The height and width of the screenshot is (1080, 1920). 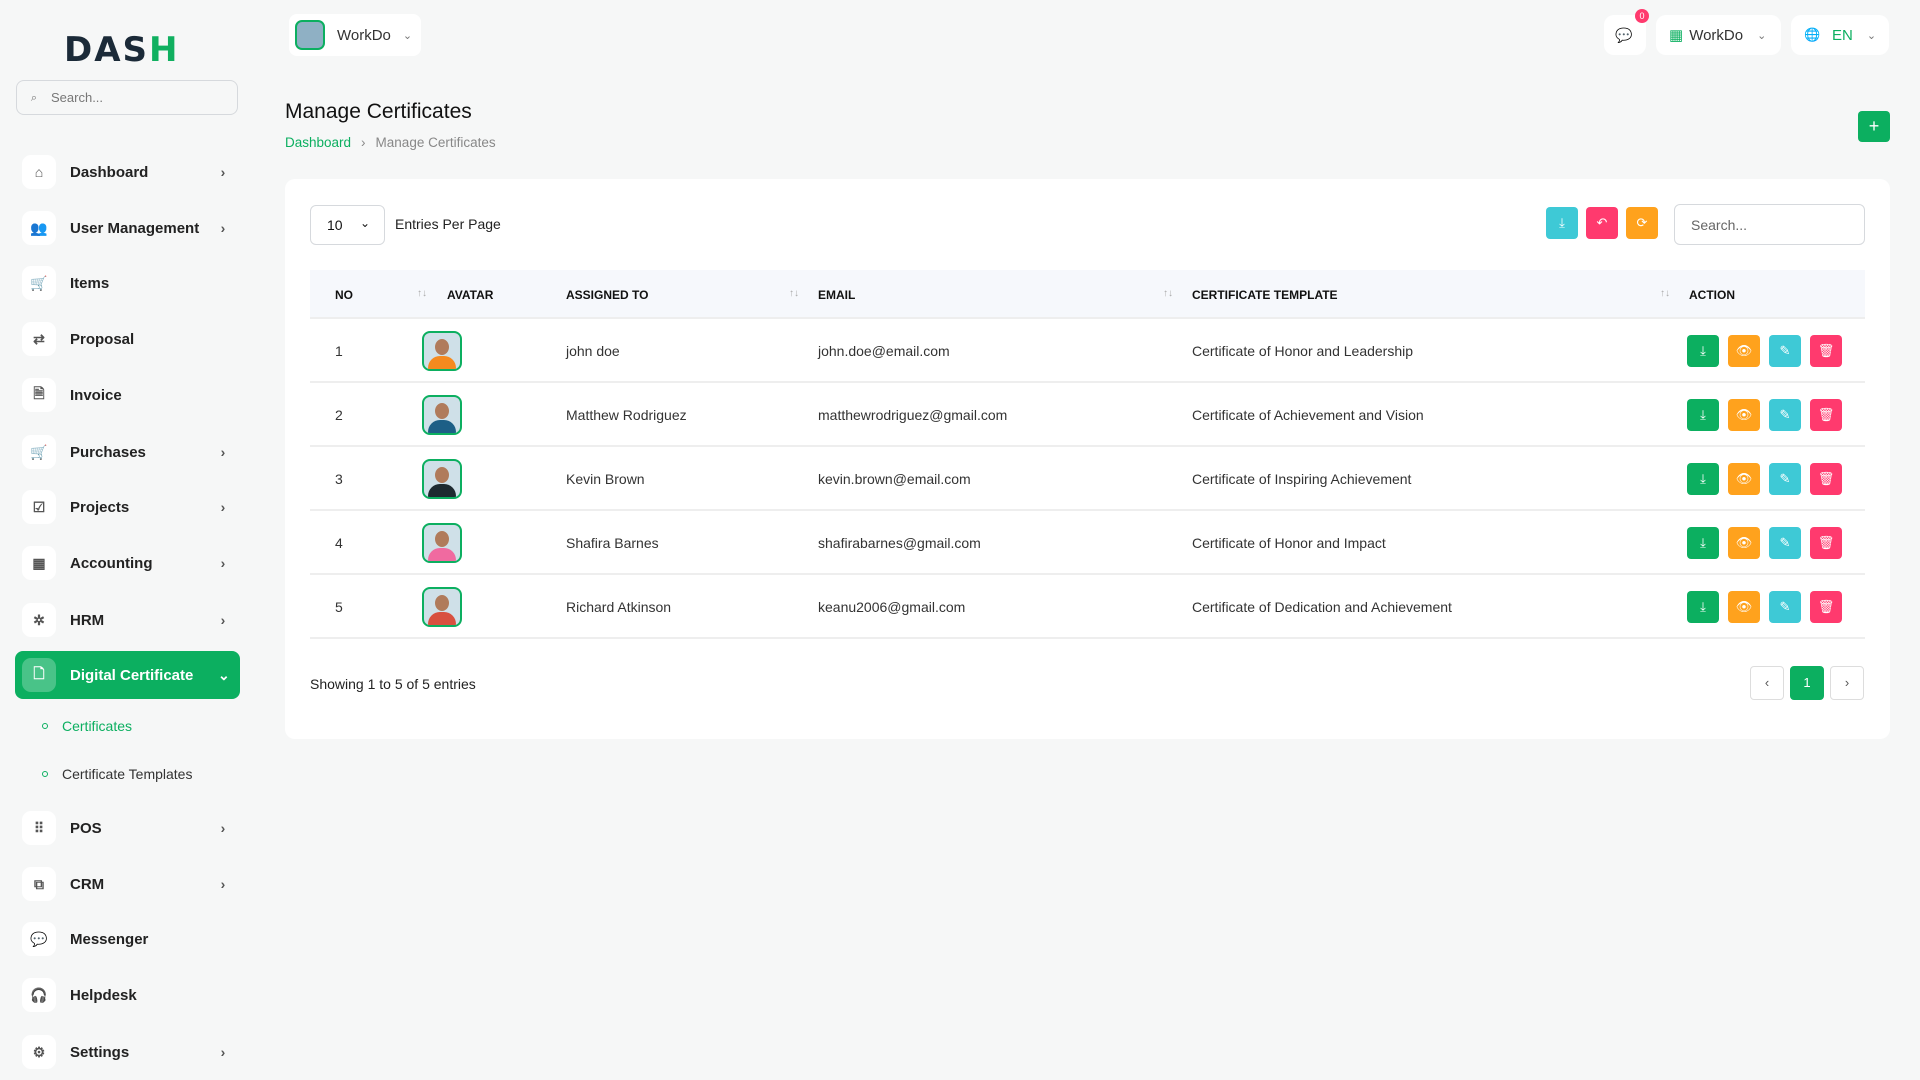 I want to click on page-1-button: 1, so click(x=1807, y=683).